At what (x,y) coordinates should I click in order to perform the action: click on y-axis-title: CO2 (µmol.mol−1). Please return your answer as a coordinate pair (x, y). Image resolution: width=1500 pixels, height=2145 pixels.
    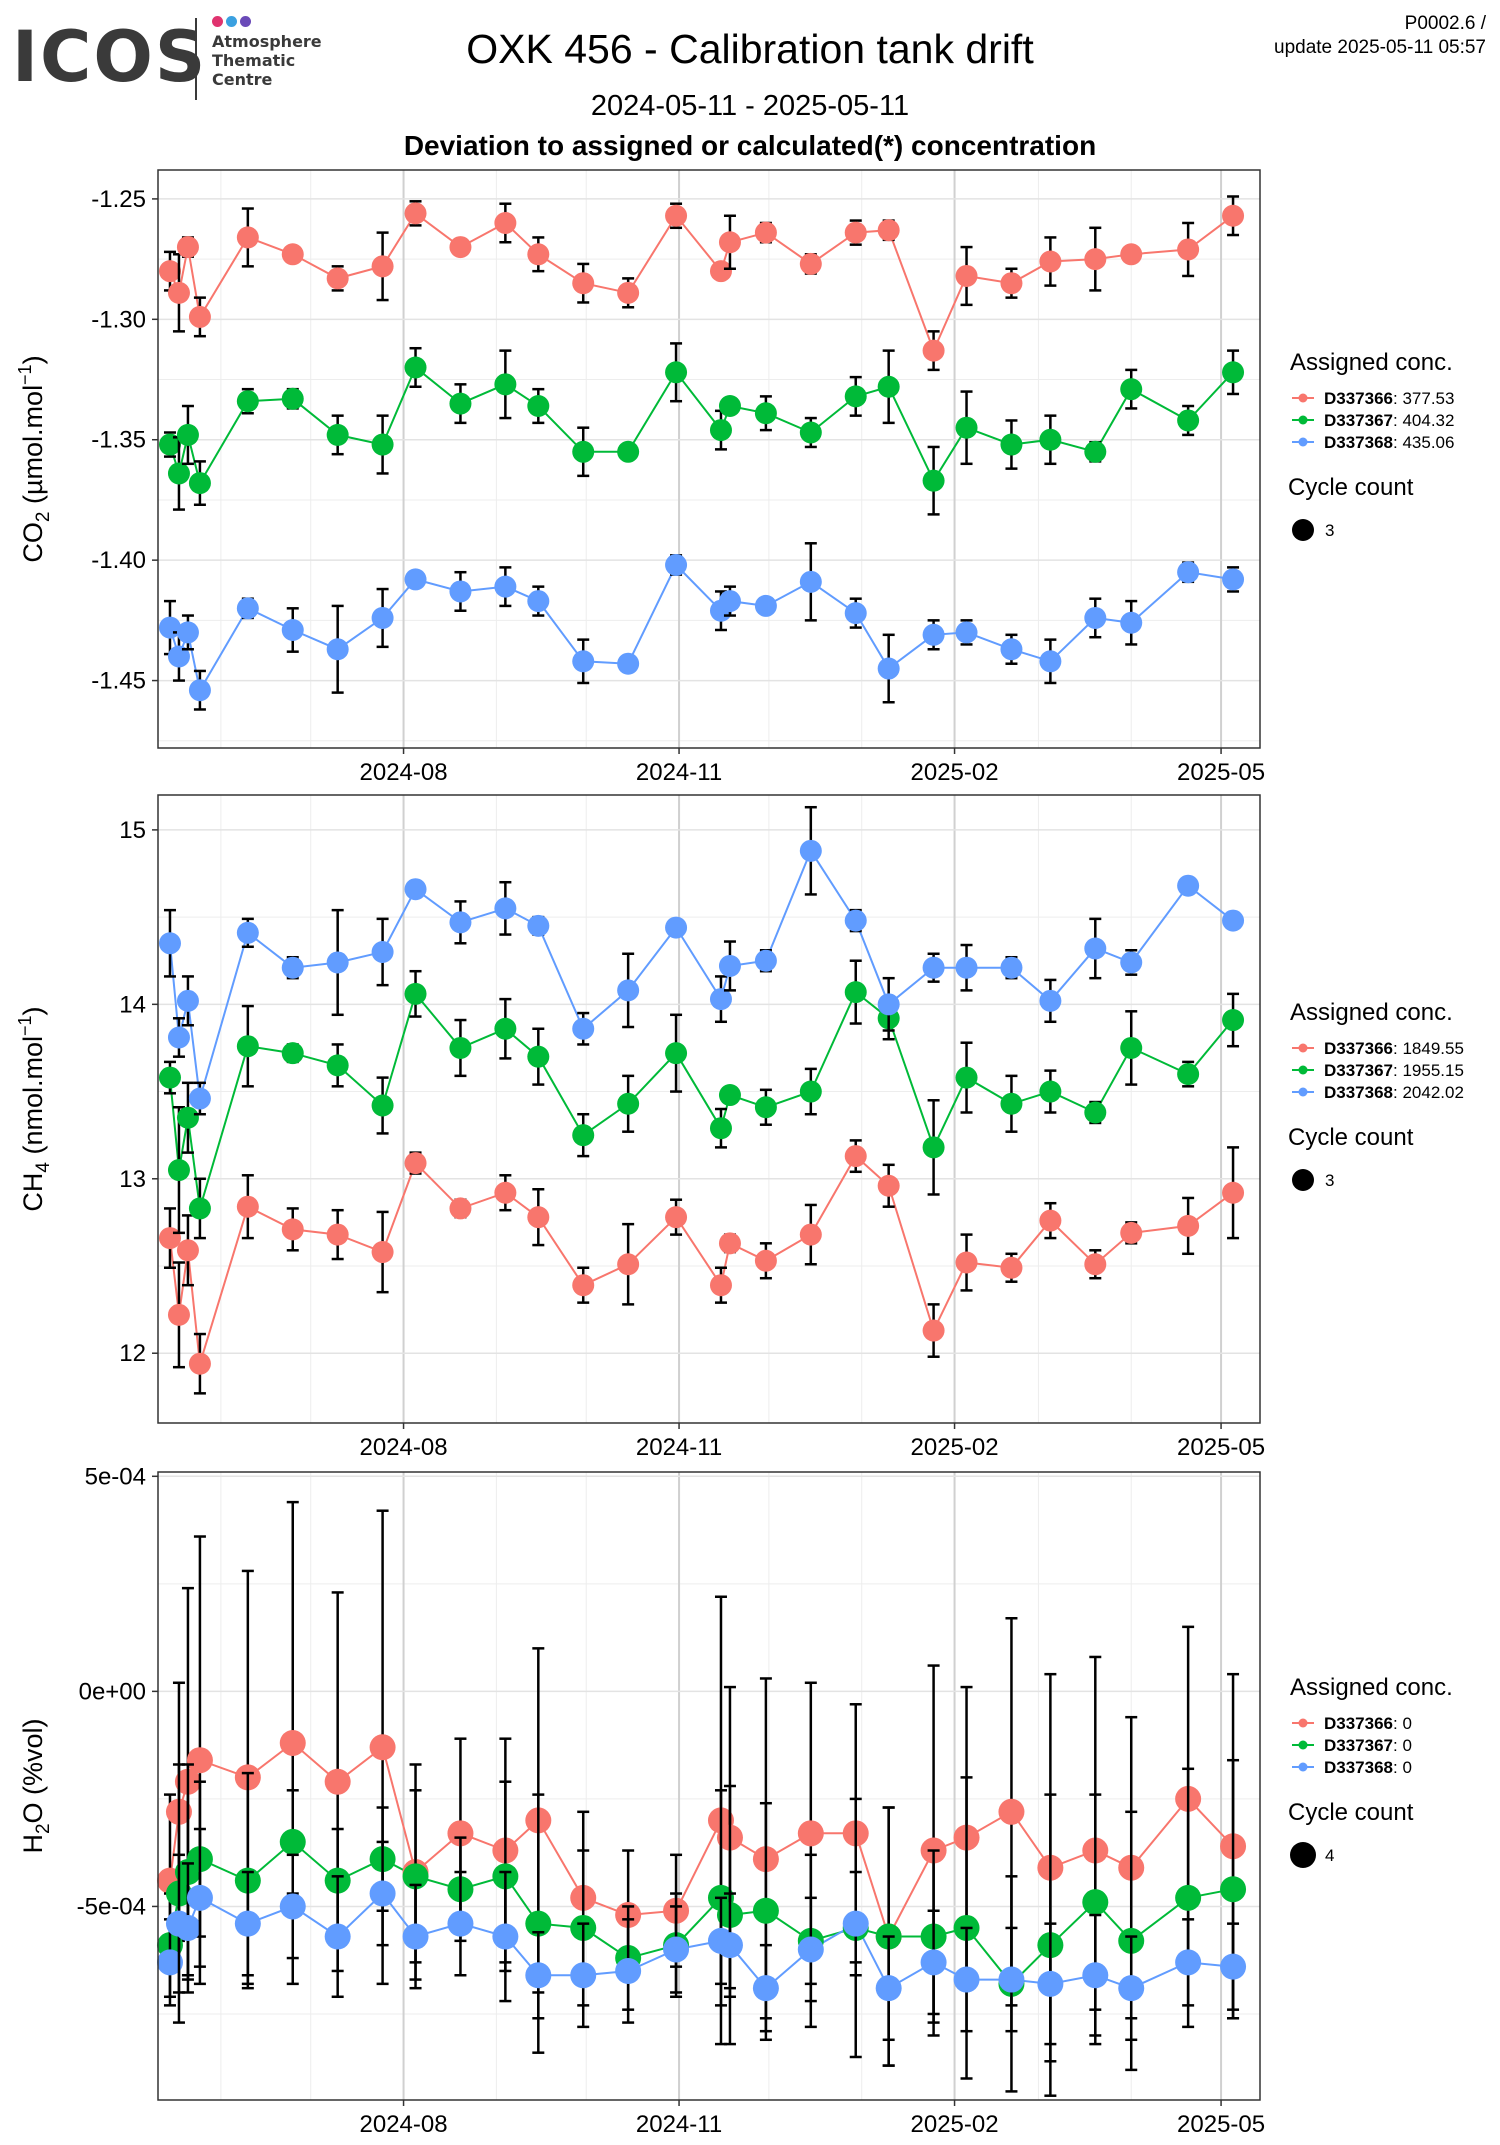
    Looking at the image, I should click on (34, 458).